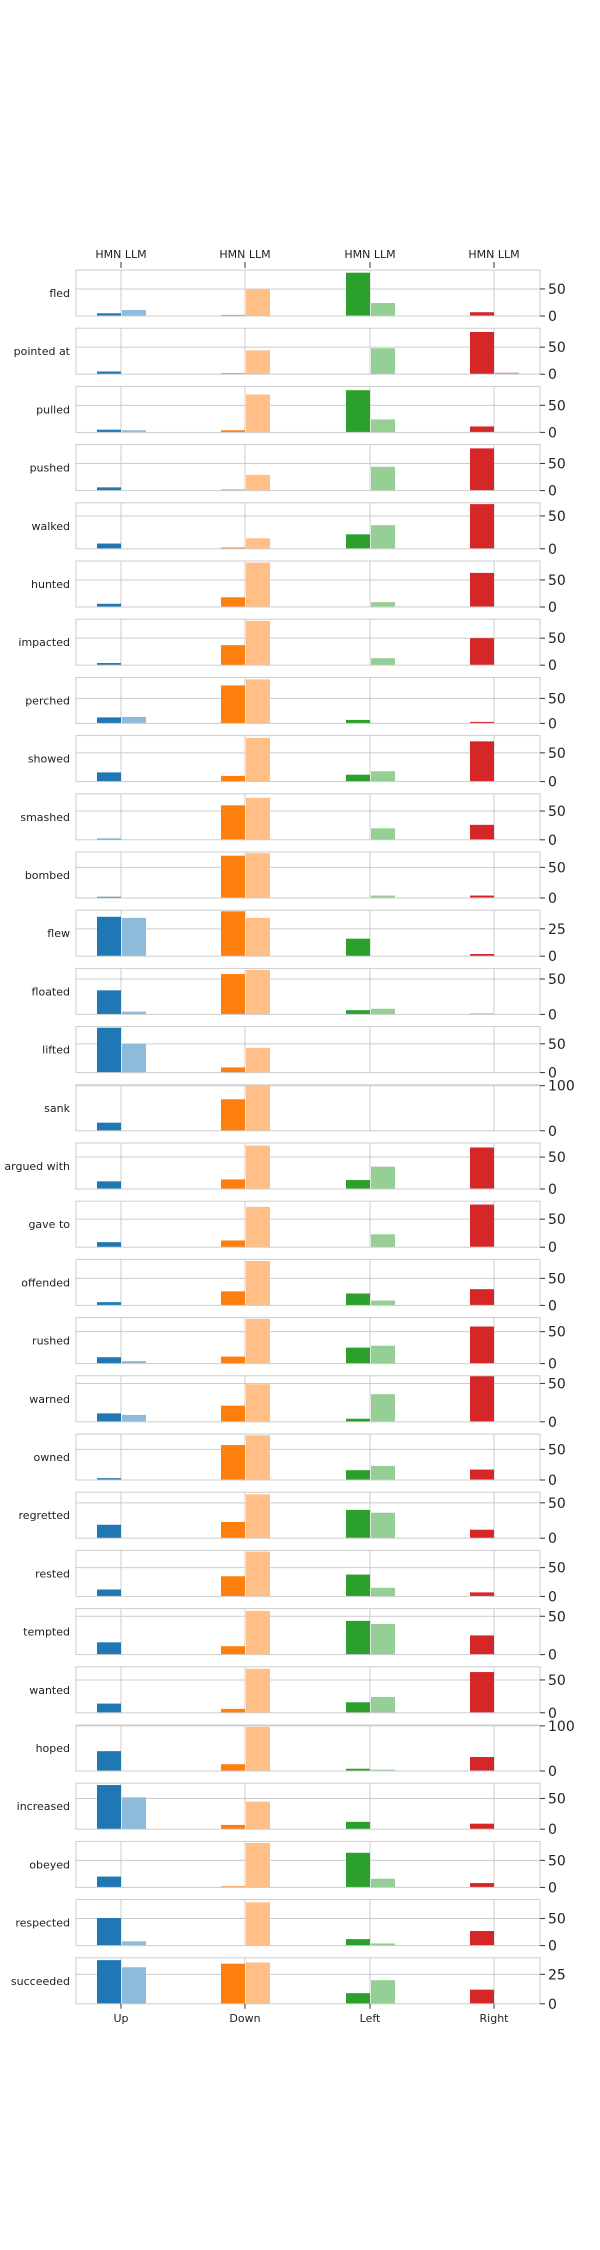 The image size is (600, 2250). What do you see at coordinates (383, 662) in the screenshot?
I see `bar-llm-impacted-left` at bounding box center [383, 662].